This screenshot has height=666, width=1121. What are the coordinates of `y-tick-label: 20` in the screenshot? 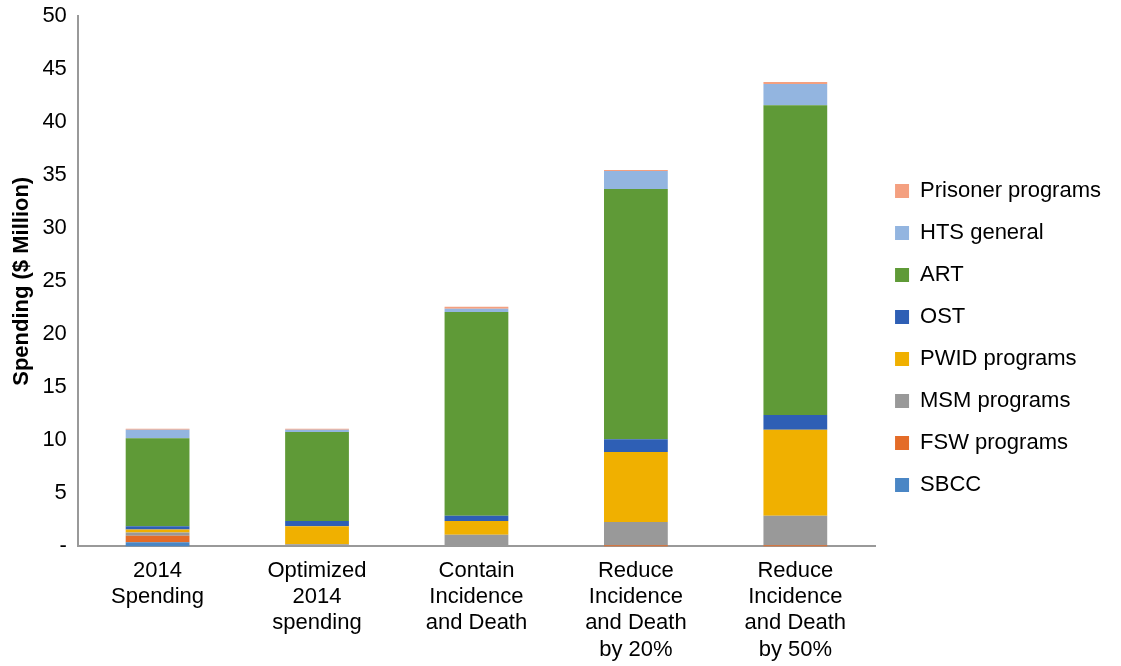 It's located at (54, 333).